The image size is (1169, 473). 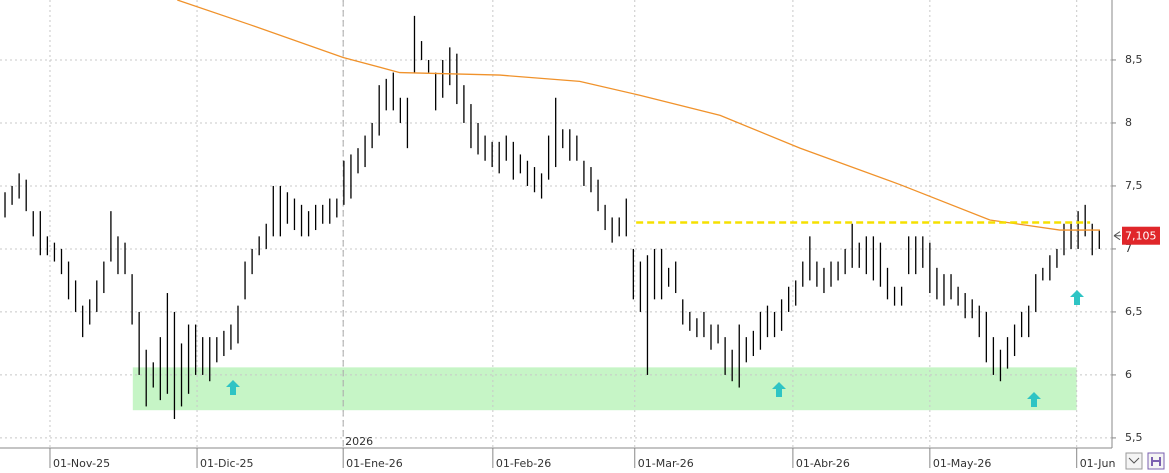 What do you see at coordinates (1156, 461) in the screenshot?
I see `home-icon` at bounding box center [1156, 461].